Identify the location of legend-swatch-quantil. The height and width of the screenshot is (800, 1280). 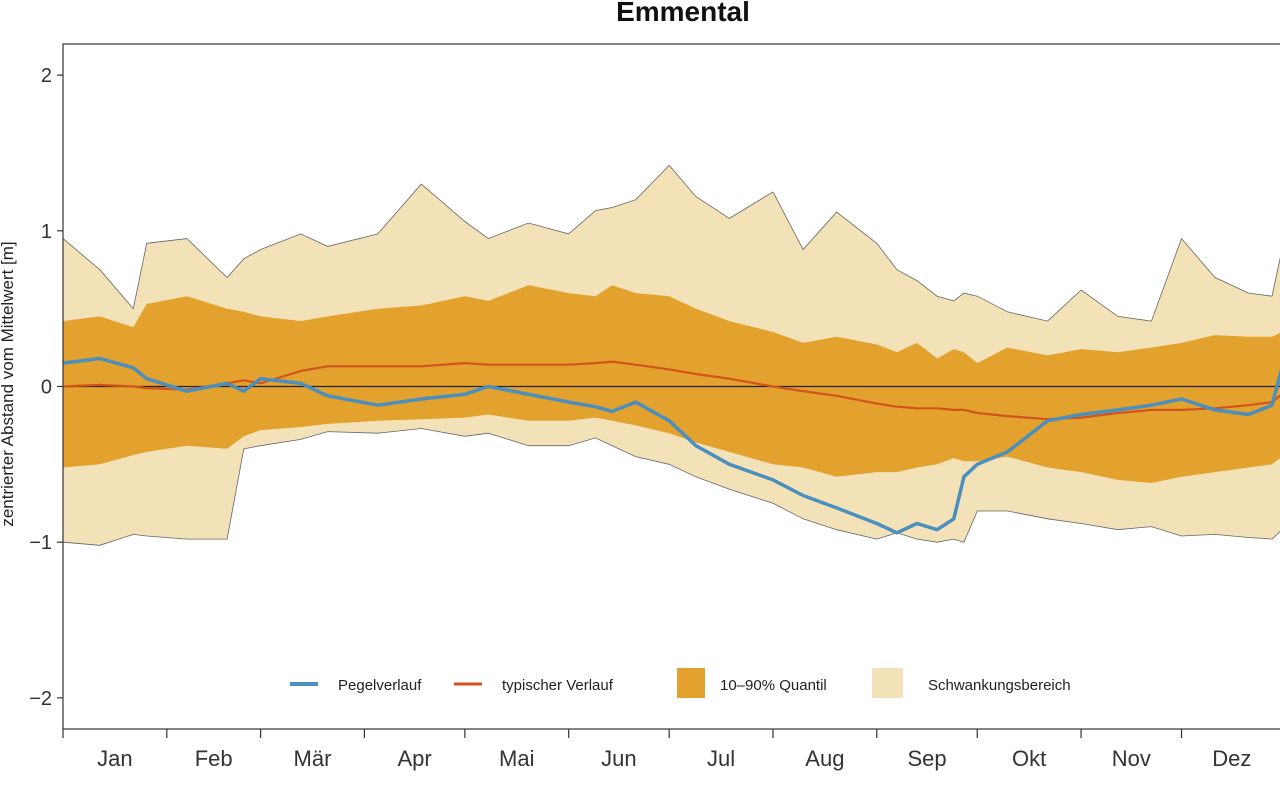
(691, 683).